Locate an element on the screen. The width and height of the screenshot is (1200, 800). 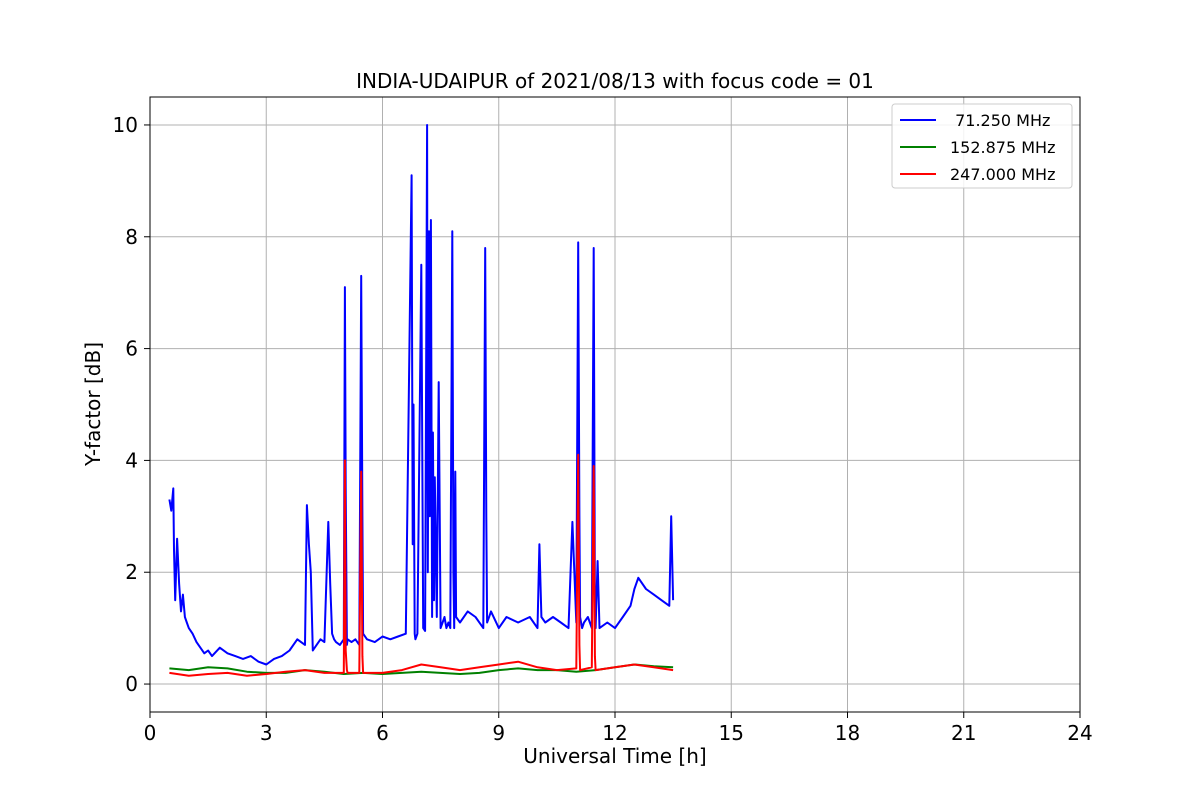
y-tick-label: 2 is located at coordinates (131, 572).